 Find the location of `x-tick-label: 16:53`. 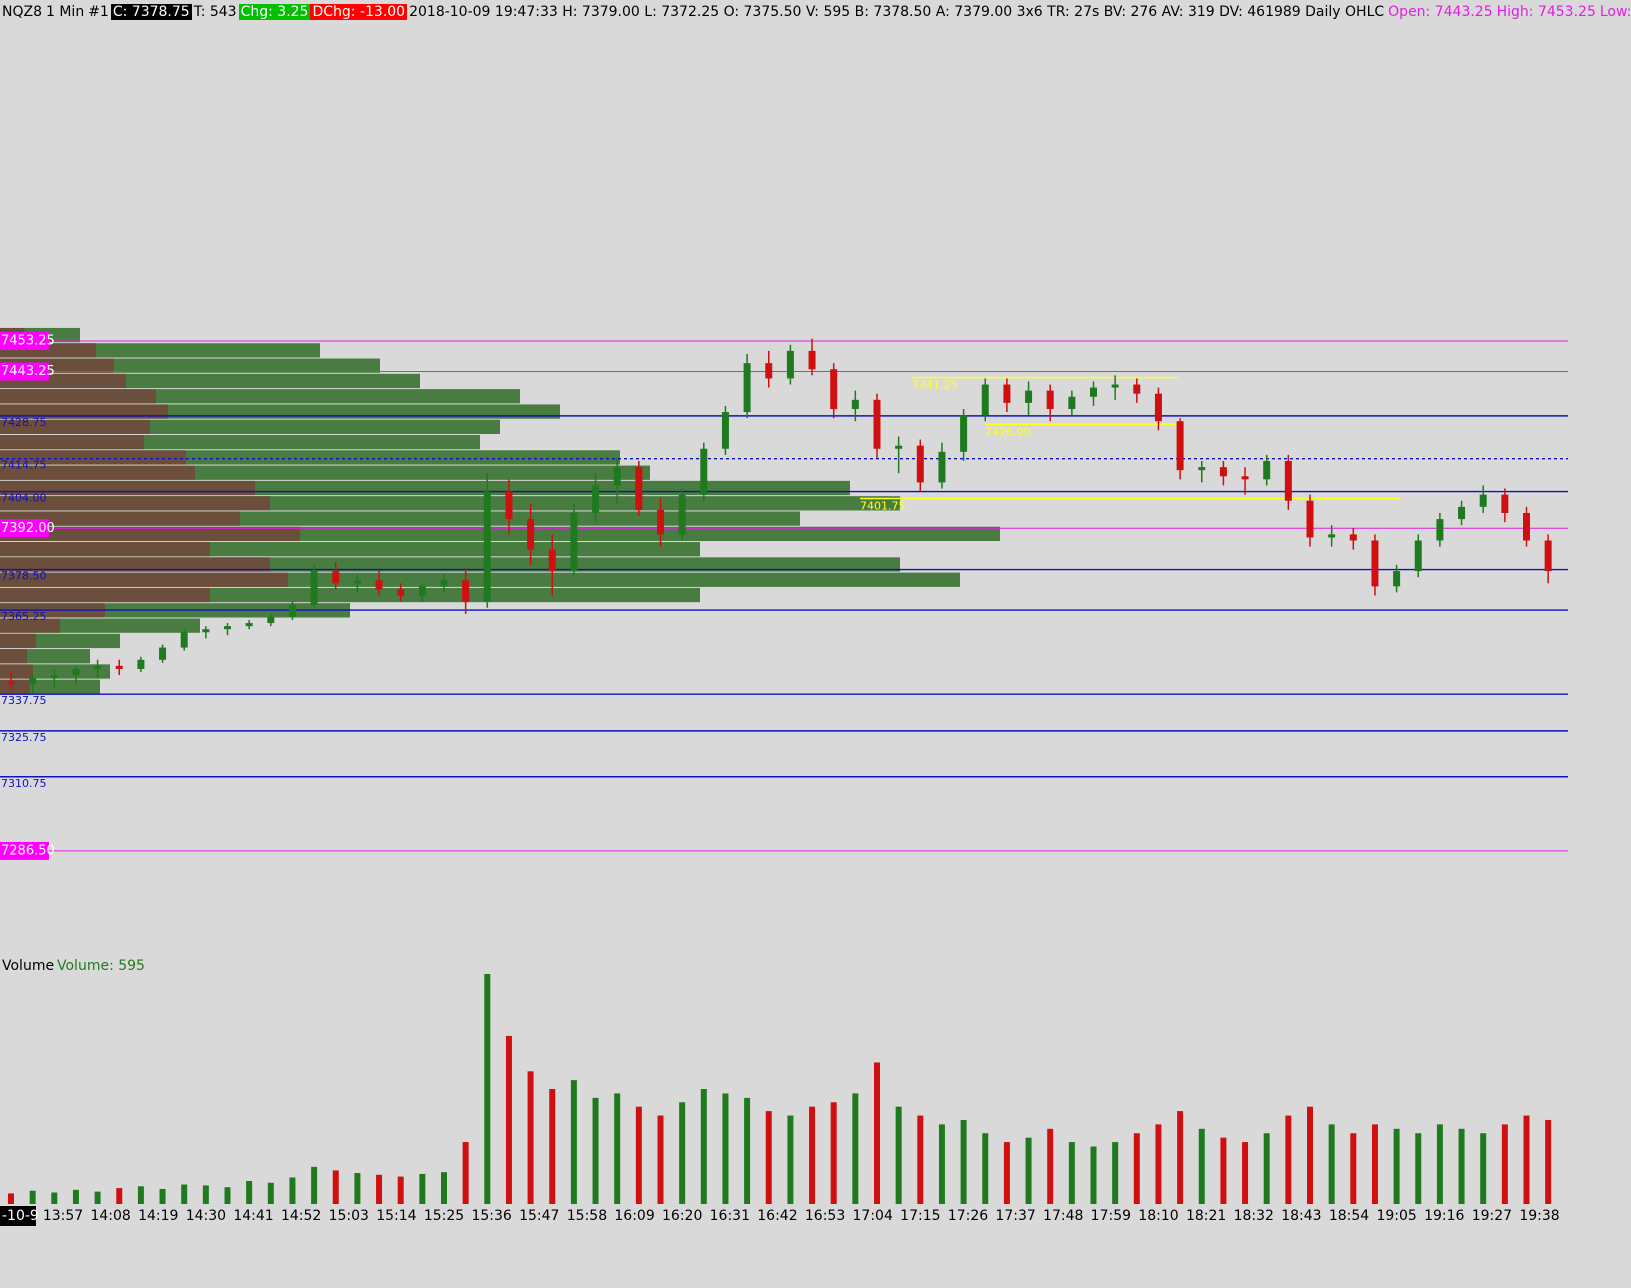

x-tick-label: 16:53 is located at coordinates (825, 1216).